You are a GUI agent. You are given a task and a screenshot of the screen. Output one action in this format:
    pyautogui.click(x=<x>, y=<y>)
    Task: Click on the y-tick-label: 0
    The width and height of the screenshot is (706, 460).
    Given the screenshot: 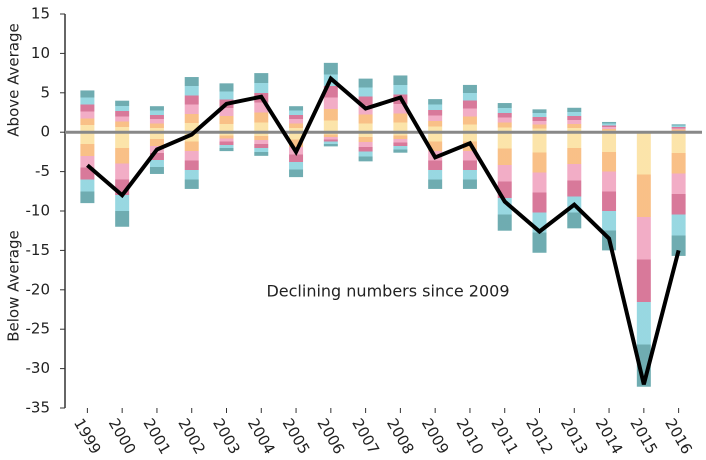 What is the action you would take?
    pyautogui.click(x=45, y=132)
    